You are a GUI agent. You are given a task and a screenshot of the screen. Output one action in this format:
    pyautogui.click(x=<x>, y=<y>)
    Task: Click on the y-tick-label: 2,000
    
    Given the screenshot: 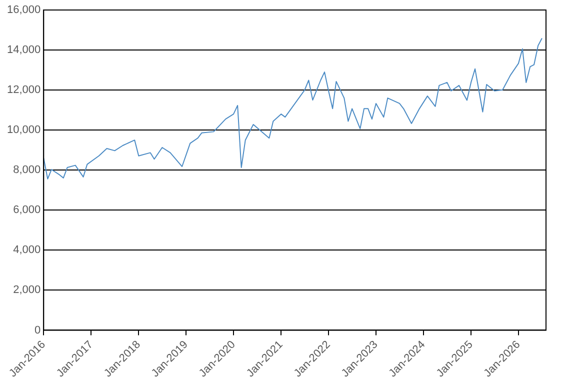 What is the action you would take?
    pyautogui.click(x=27, y=290)
    